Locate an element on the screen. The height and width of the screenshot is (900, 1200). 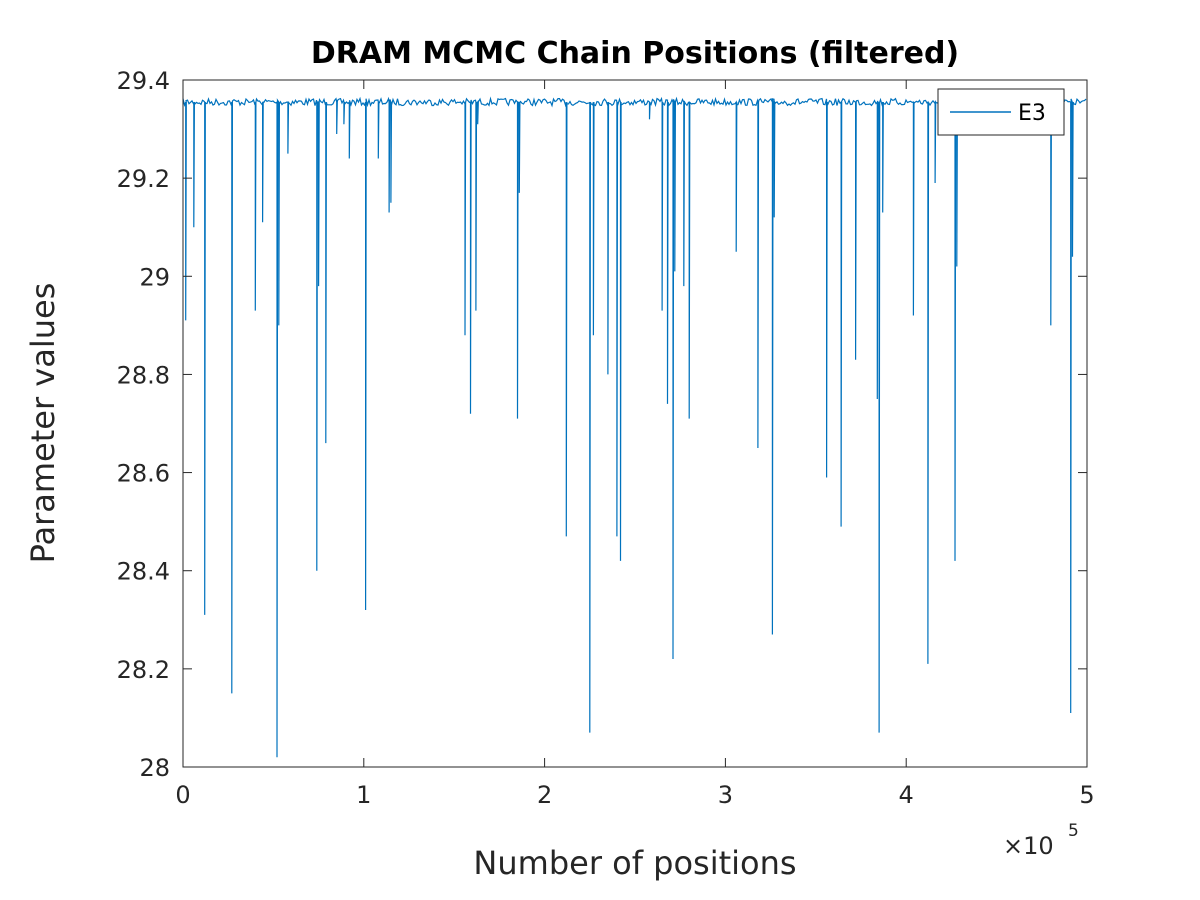
y-axis-label: Parameter values is located at coordinates (43, 423).